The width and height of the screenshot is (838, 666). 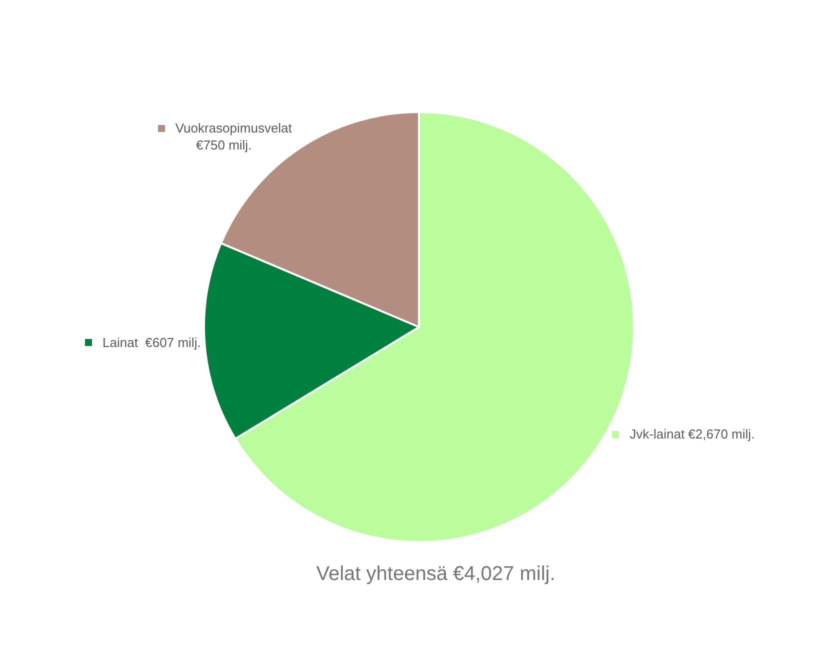 I want to click on legend-label: Vuokrasopimusvelat, so click(x=224, y=128).